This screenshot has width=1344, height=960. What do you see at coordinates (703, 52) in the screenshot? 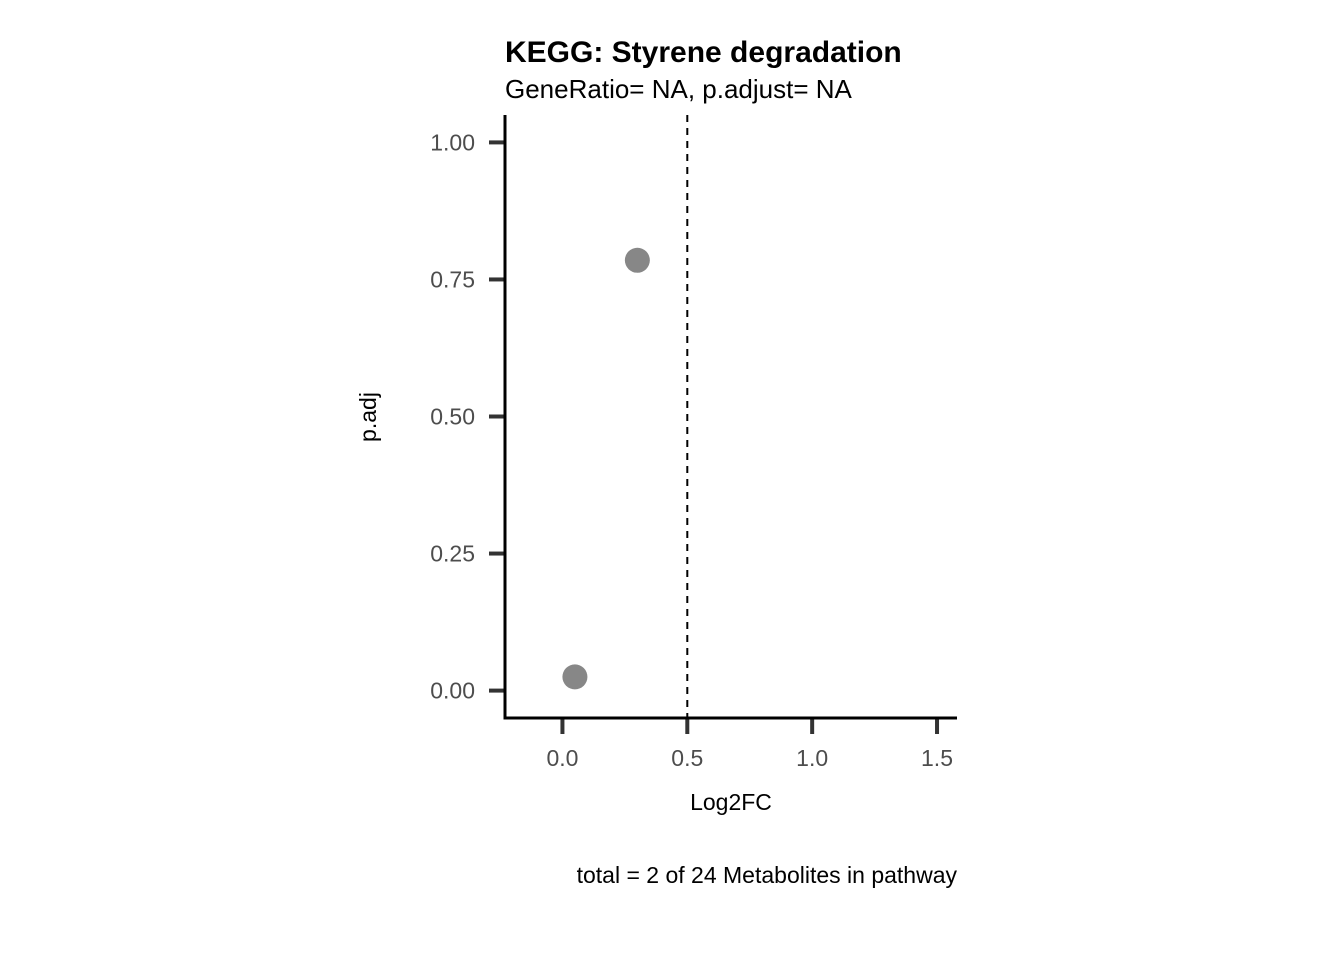
I see `chart-title: KEGG: Styrene degradation` at bounding box center [703, 52].